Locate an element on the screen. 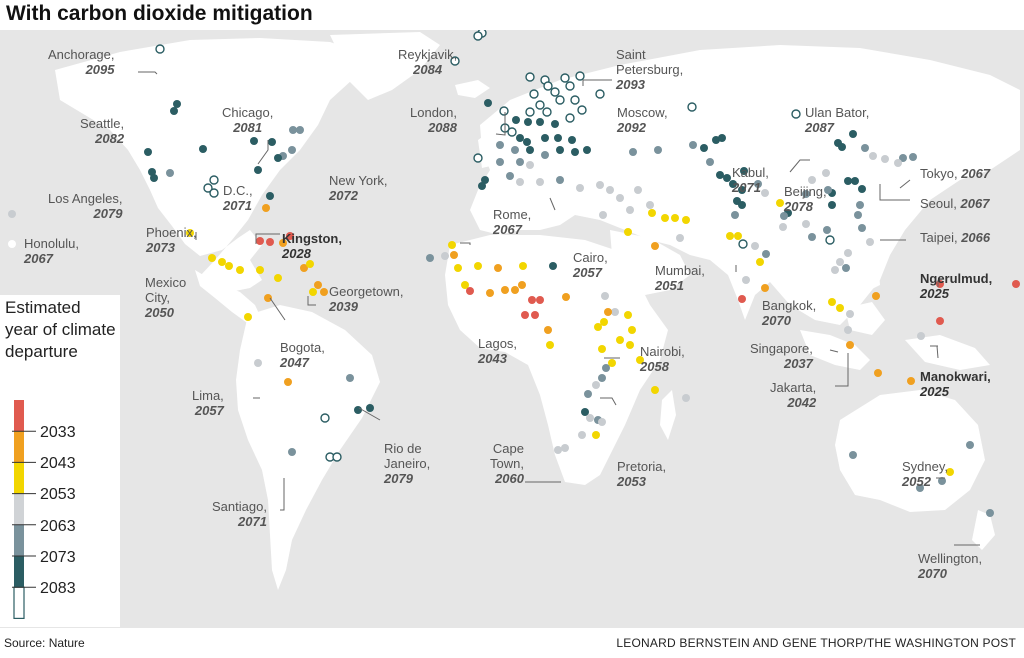 Image resolution: width=1024 pixels, height=658 pixels. label-santiago: Santiago, 2071 is located at coordinates (239, 514).